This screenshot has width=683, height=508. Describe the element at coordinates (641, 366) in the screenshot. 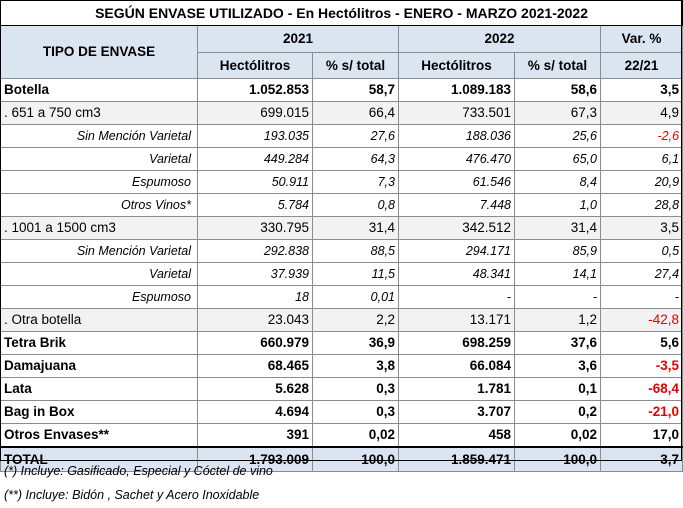

I see `var-cell: -3,5` at that location.